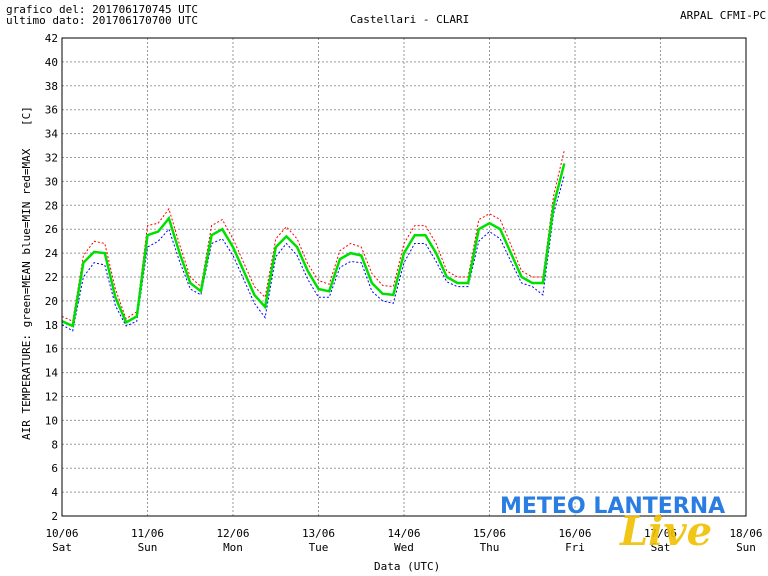 This screenshot has width=768, height=576. What do you see at coordinates (51, 110) in the screenshot?
I see `y-tick-label: 36` at bounding box center [51, 110].